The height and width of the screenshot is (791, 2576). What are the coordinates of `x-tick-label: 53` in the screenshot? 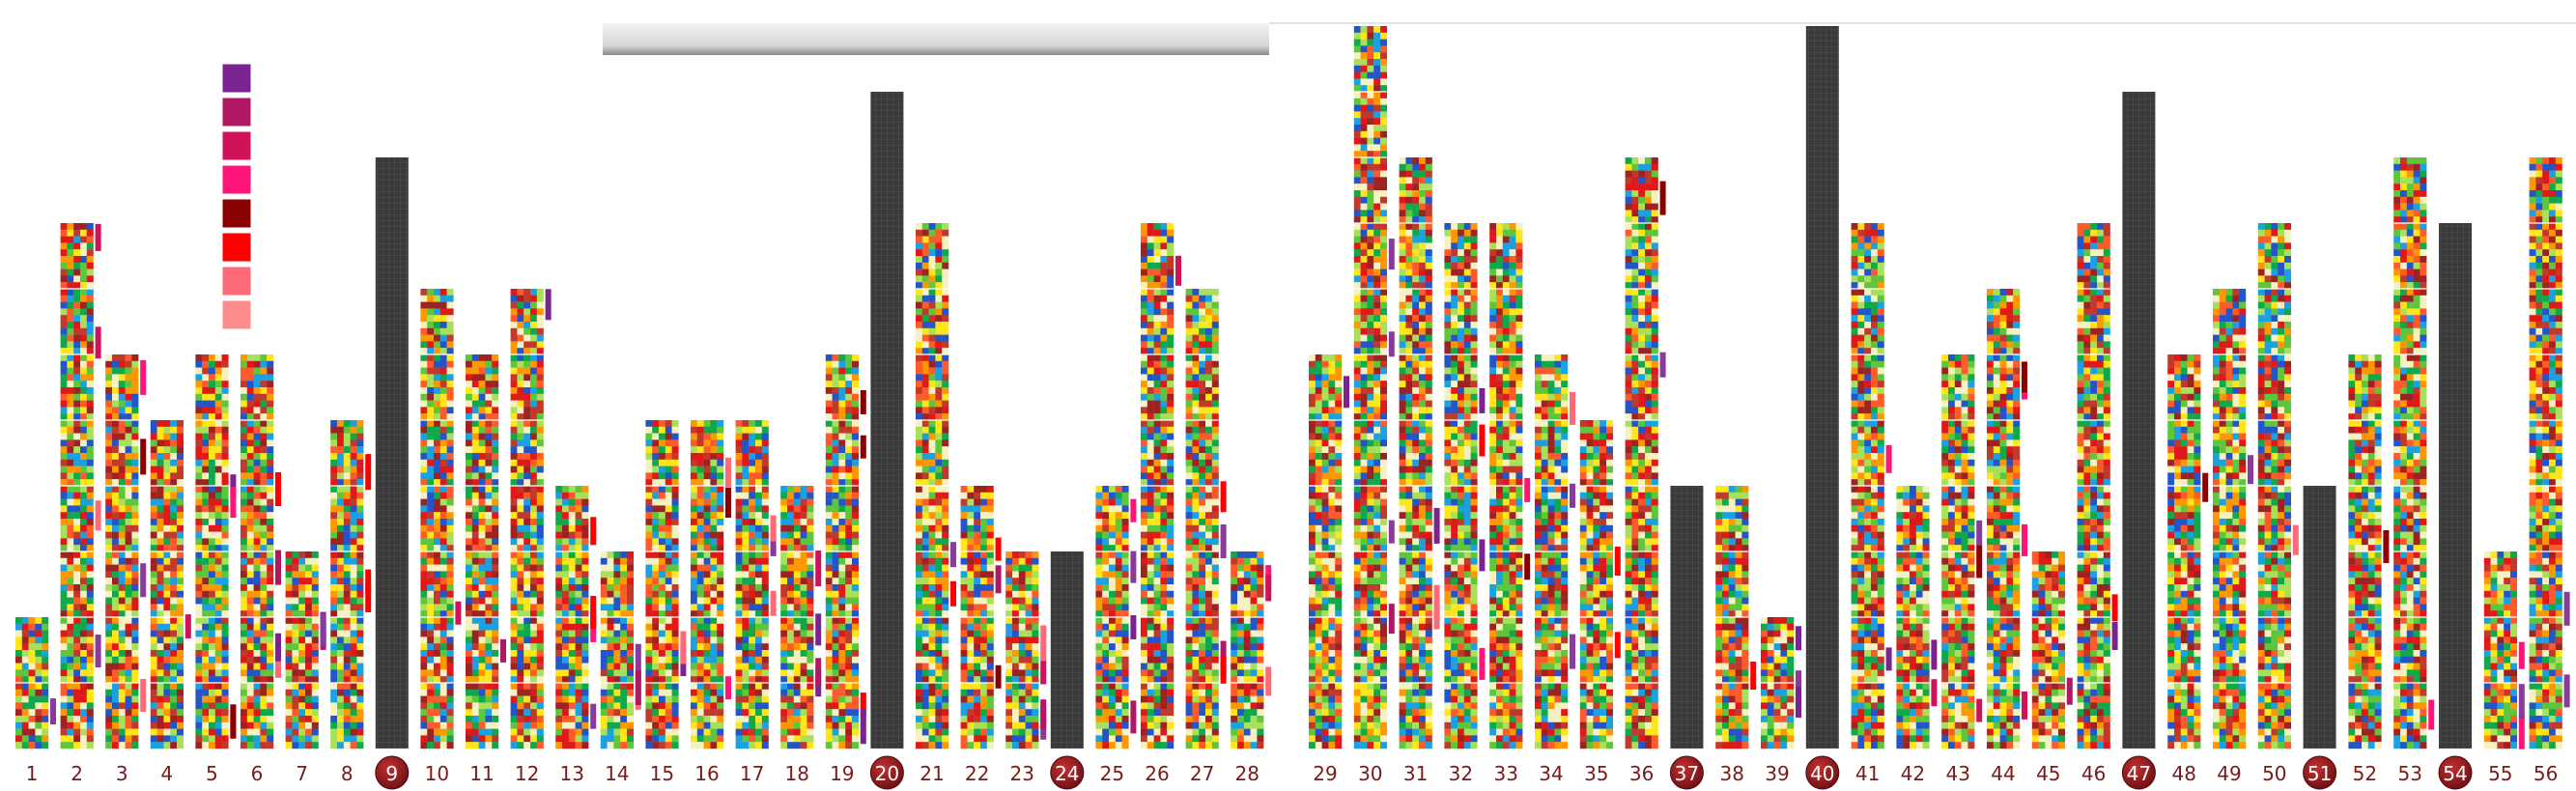 It's located at (2409, 774).